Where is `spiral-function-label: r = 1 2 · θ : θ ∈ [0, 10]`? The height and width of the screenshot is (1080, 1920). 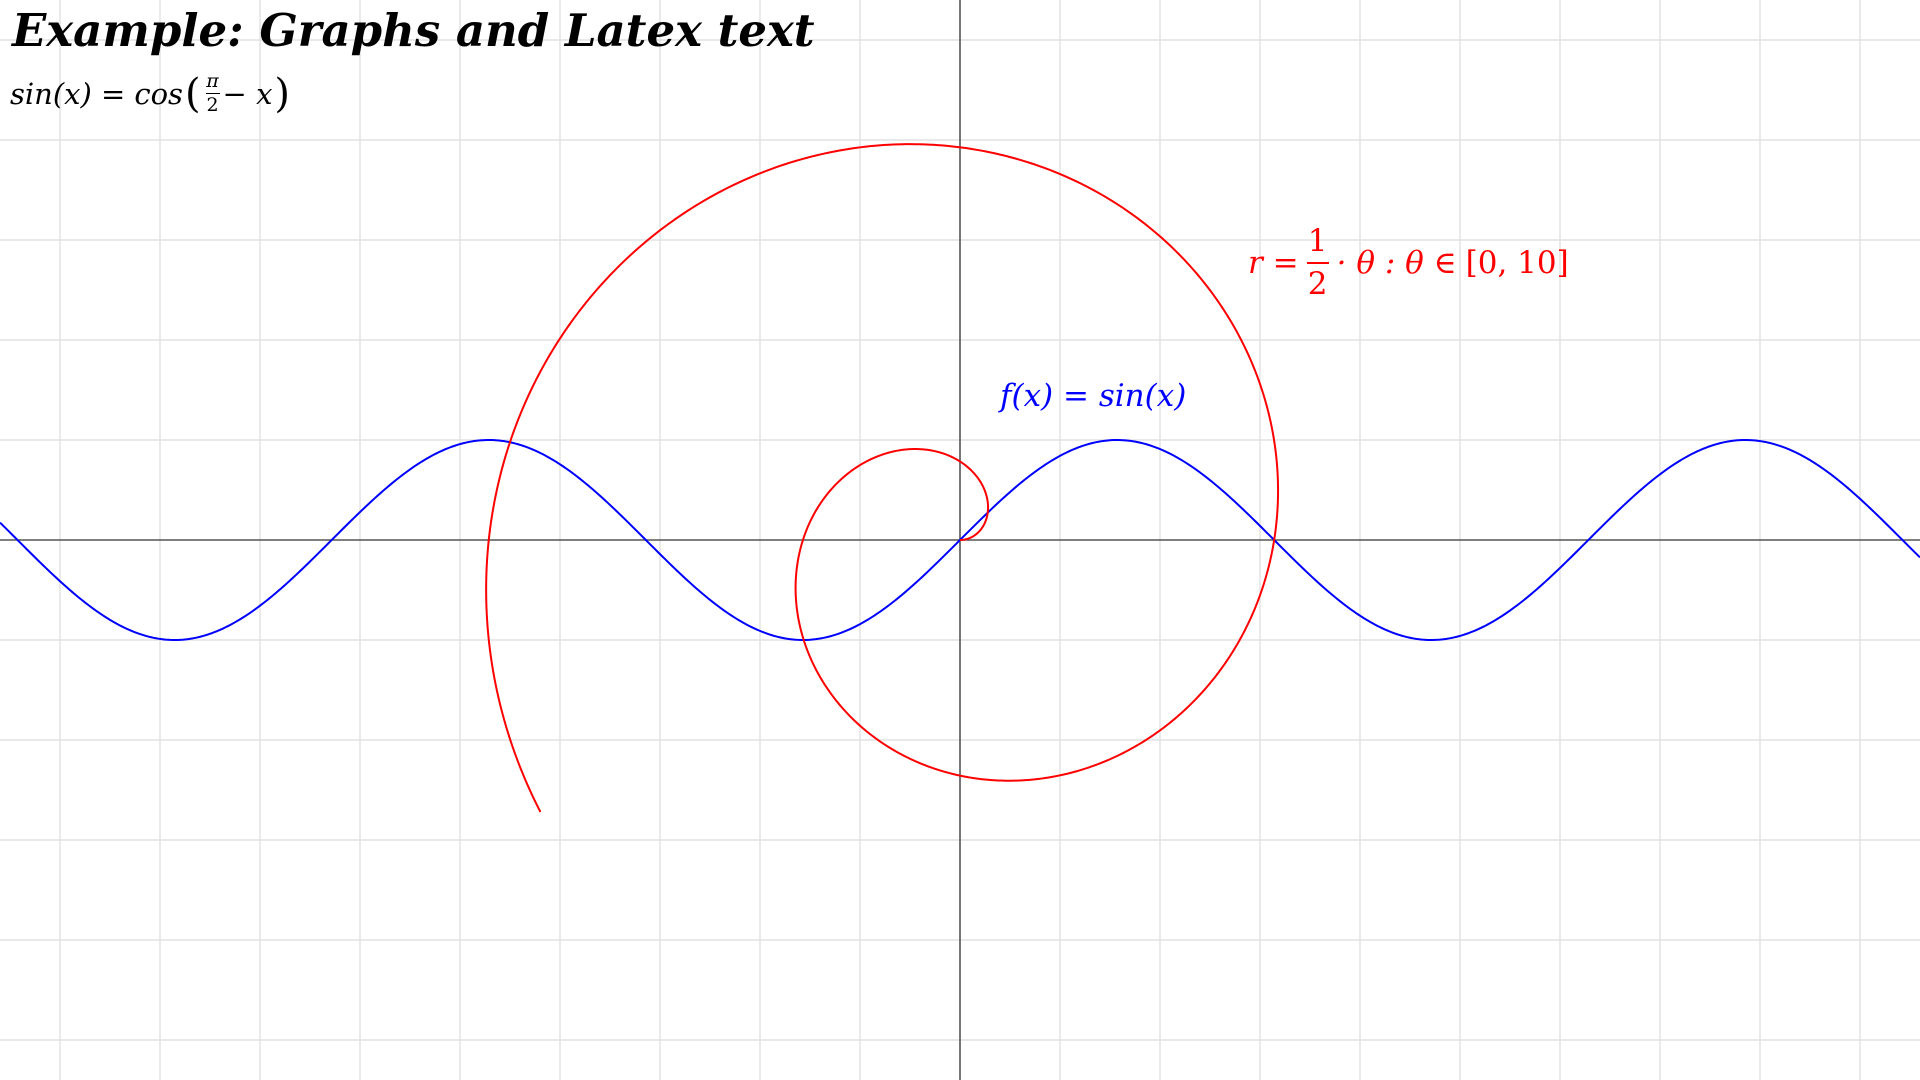
spiral-function-label: r = 1 2 · θ : θ ∈ [0, 10] is located at coordinates (1408, 263).